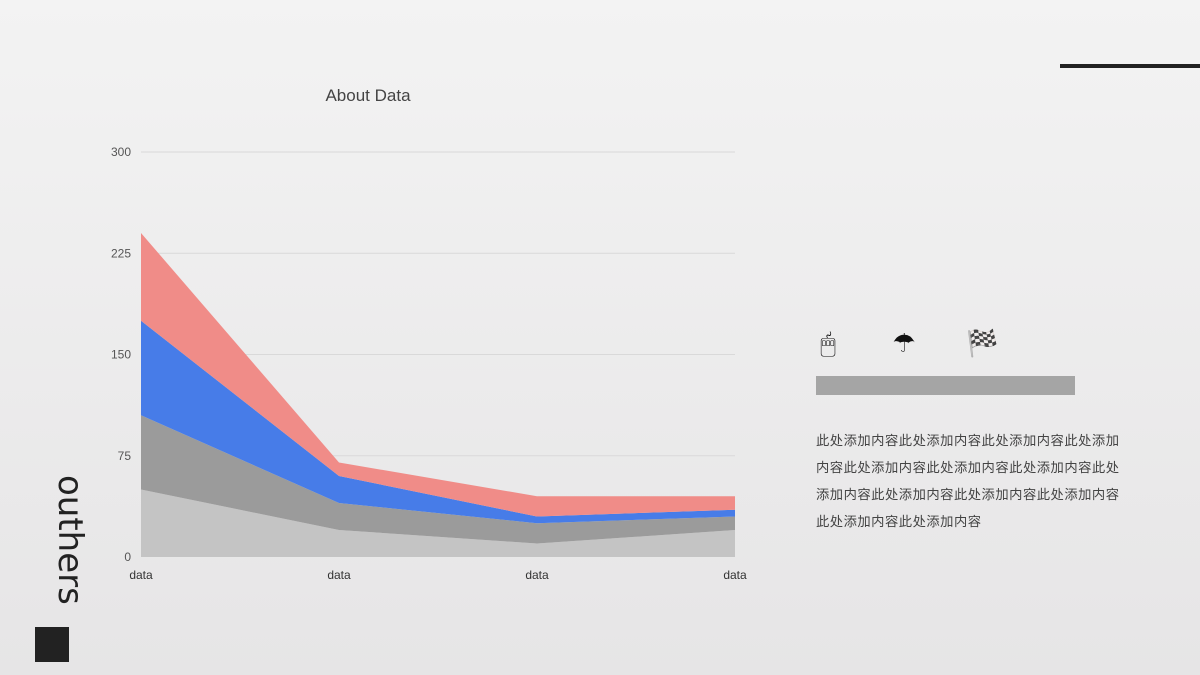 The image size is (1200, 675). Describe the element at coordinates (52, 644) in the screenshot. I see `decorative-square` at that location.